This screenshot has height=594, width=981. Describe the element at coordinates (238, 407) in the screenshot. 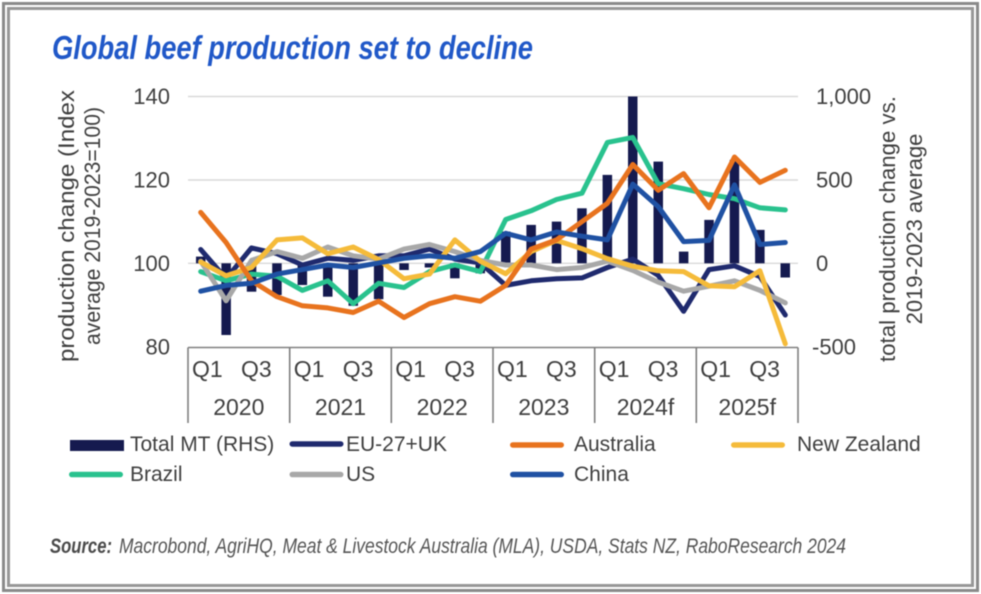

I see `svg-text: 2020` at that location.